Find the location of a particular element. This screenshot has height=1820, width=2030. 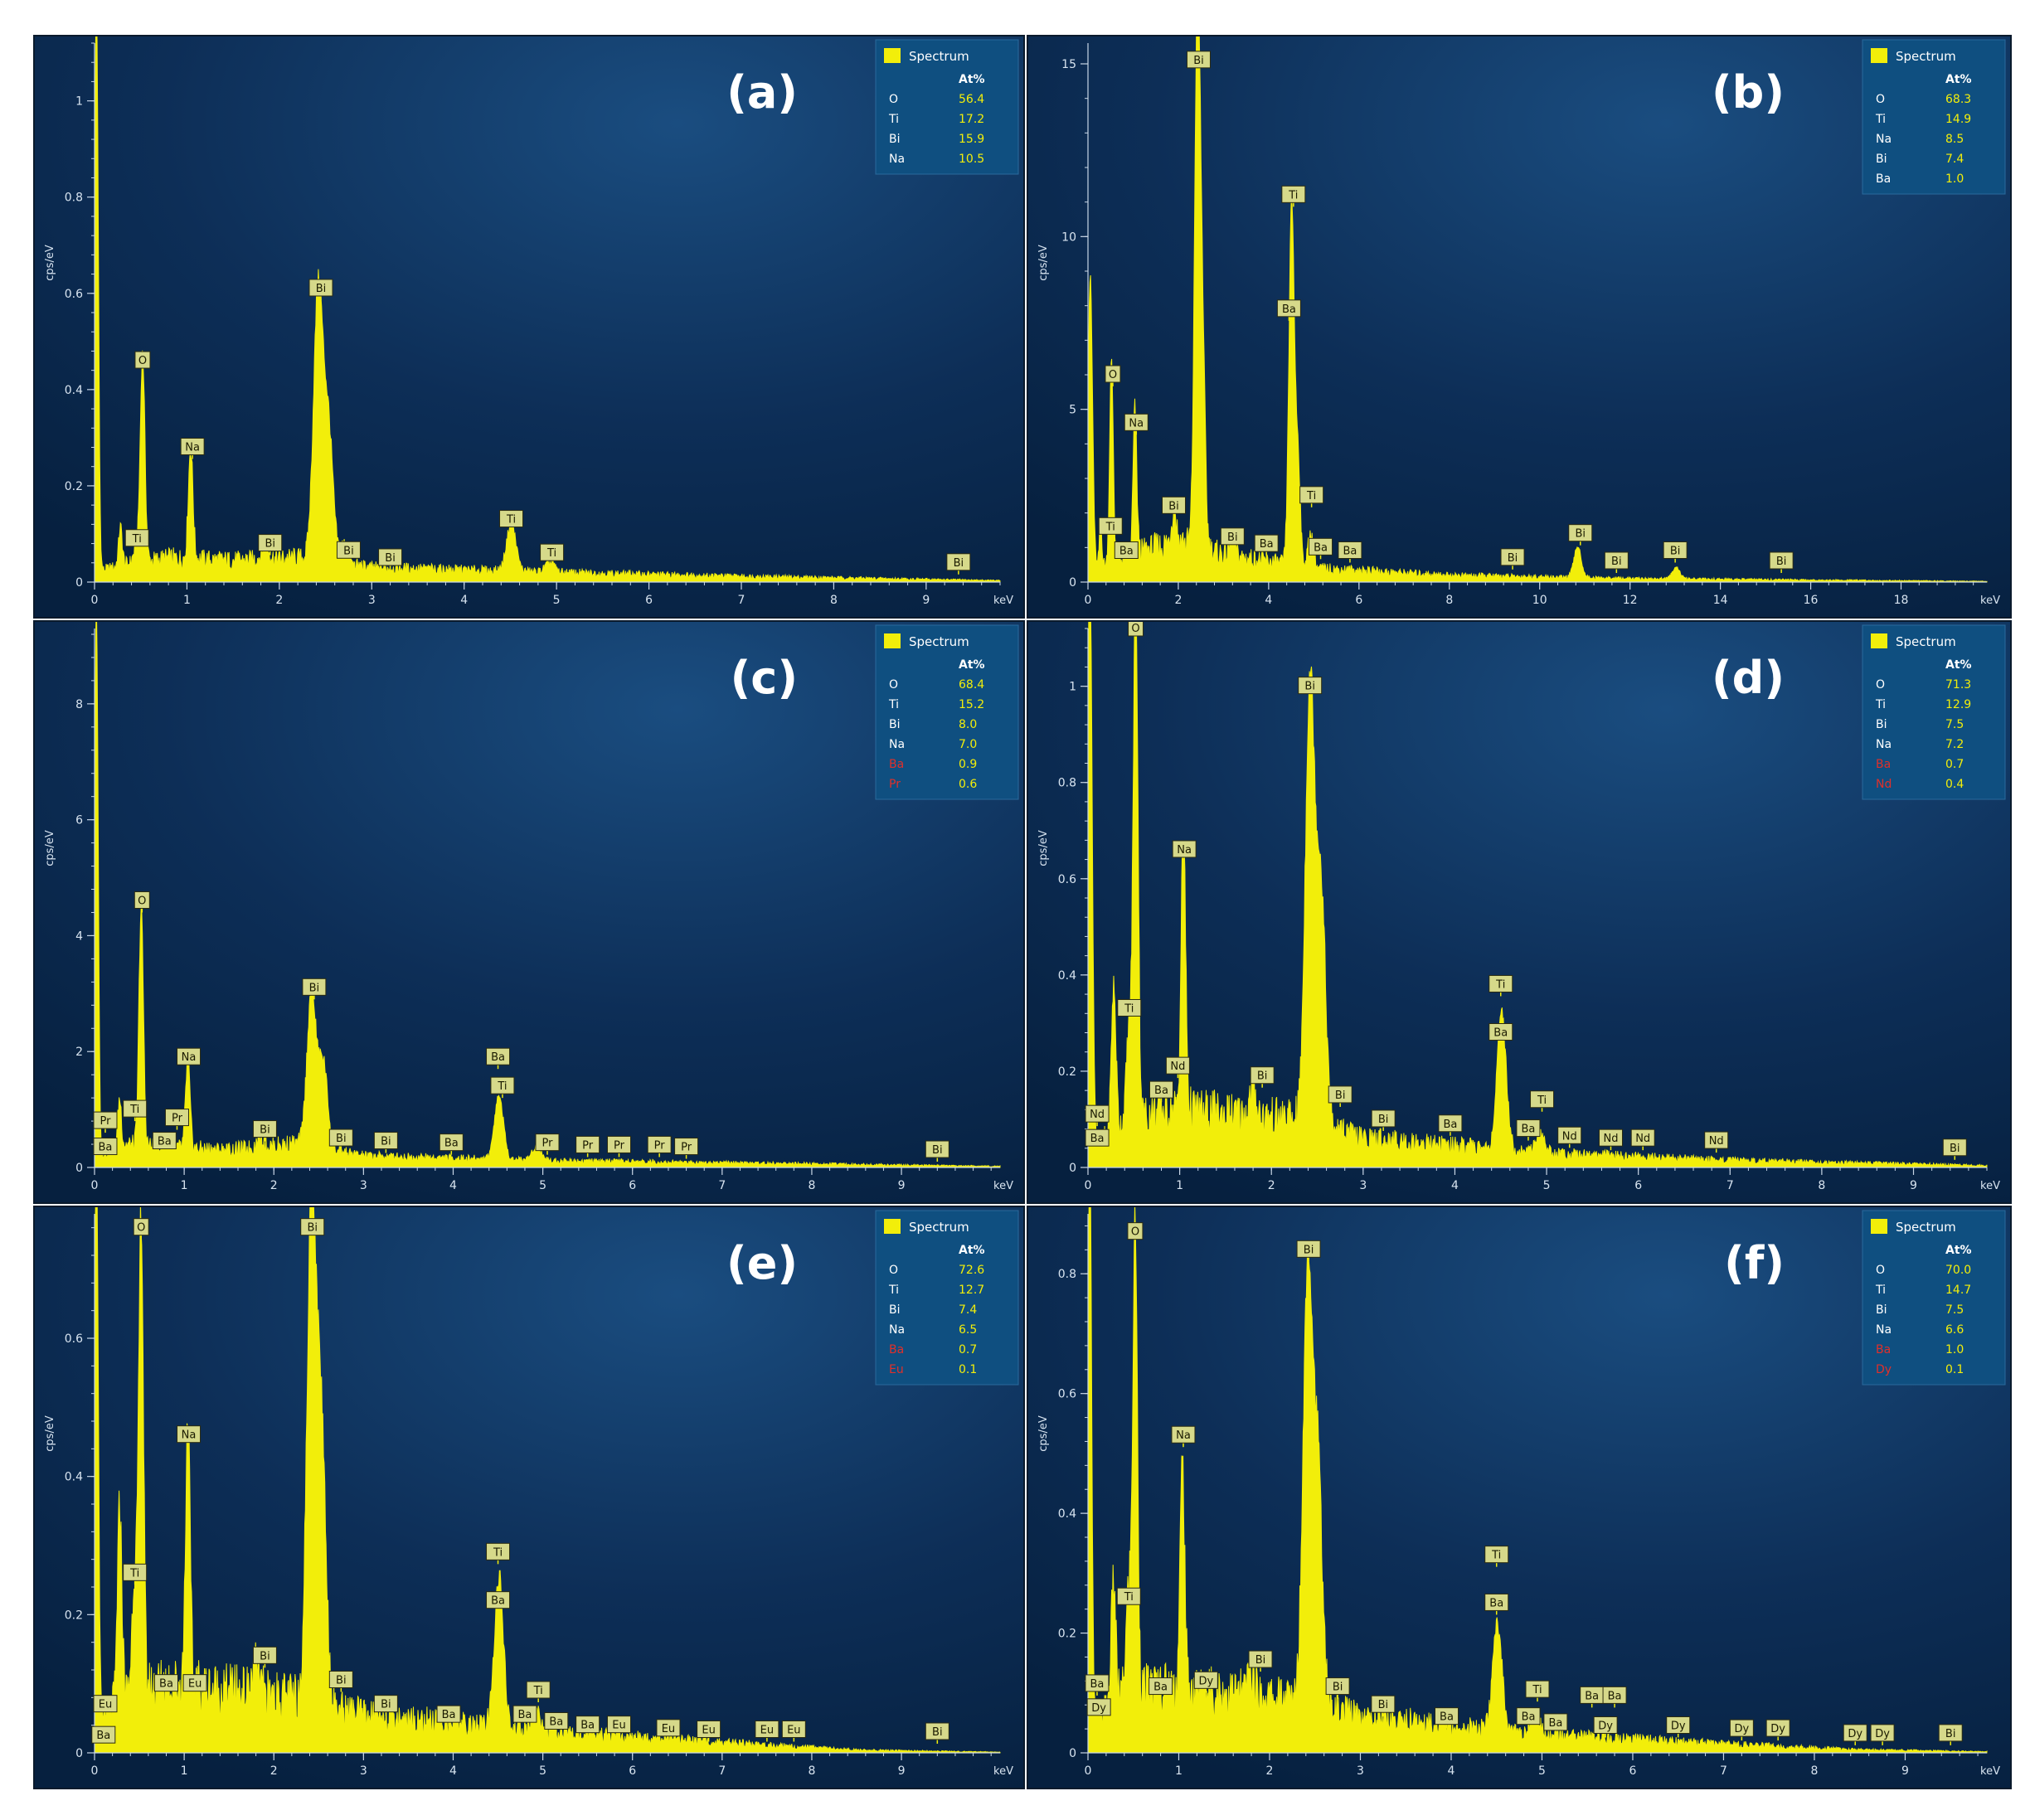

peak-label: Eu is located at coordinates (105, 1705).